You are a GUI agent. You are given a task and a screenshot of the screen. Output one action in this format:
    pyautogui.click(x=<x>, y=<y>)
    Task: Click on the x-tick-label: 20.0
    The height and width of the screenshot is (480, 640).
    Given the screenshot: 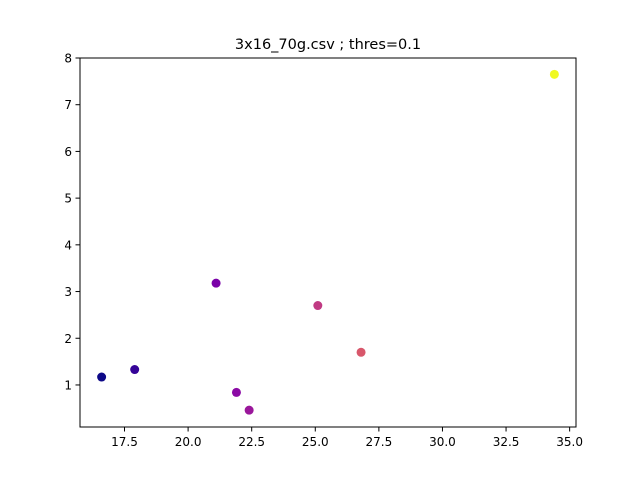 What is the action you would take?
    pyautogui.click(x=188, y=442)
    